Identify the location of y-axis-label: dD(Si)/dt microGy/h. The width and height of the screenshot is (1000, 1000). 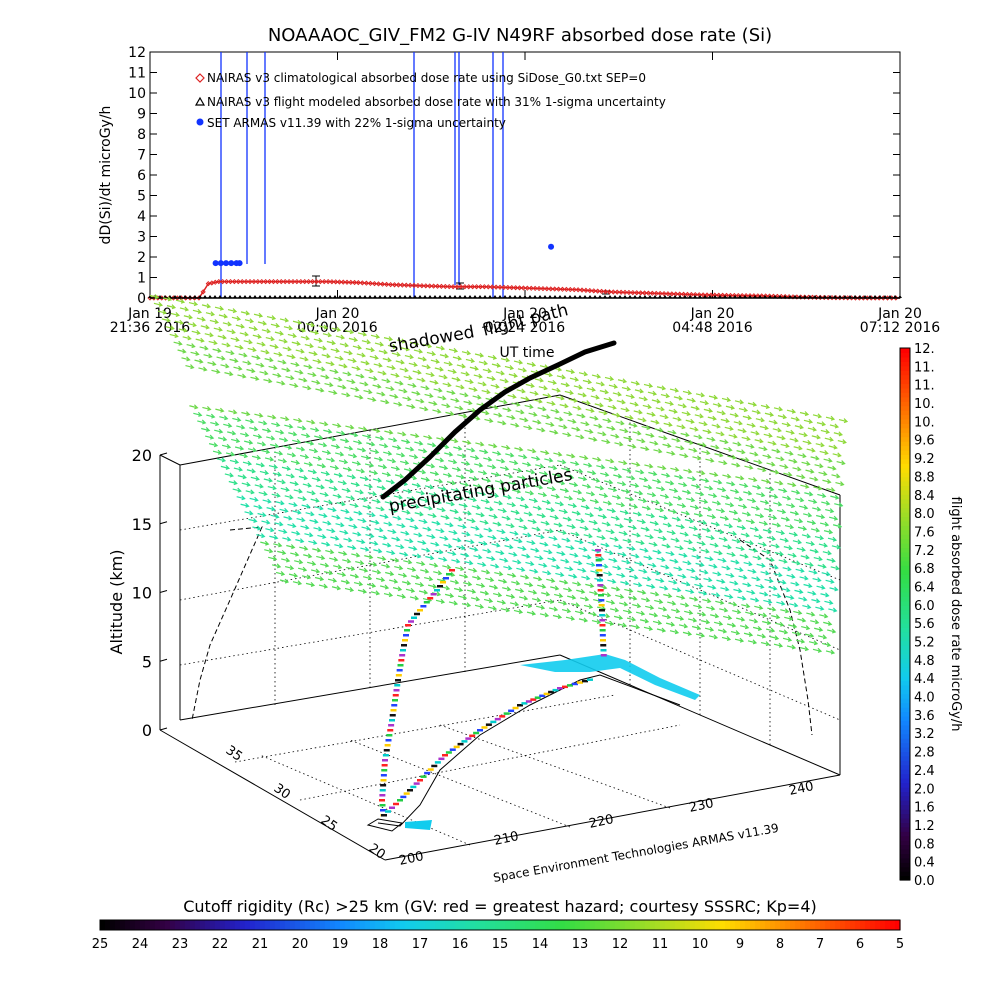
(106, 175).